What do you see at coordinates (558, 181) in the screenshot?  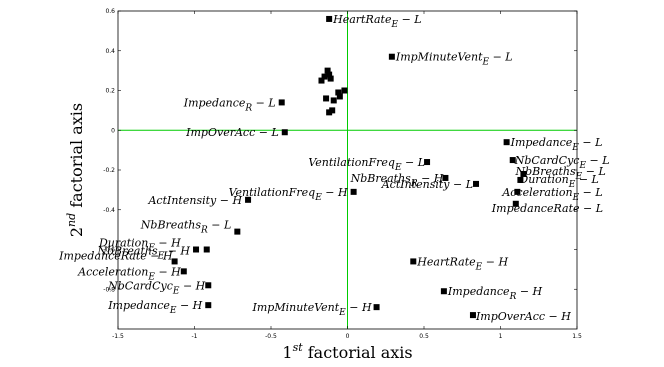 I see `data-point-label: DurationE − L` at bounding box center [558, 181].